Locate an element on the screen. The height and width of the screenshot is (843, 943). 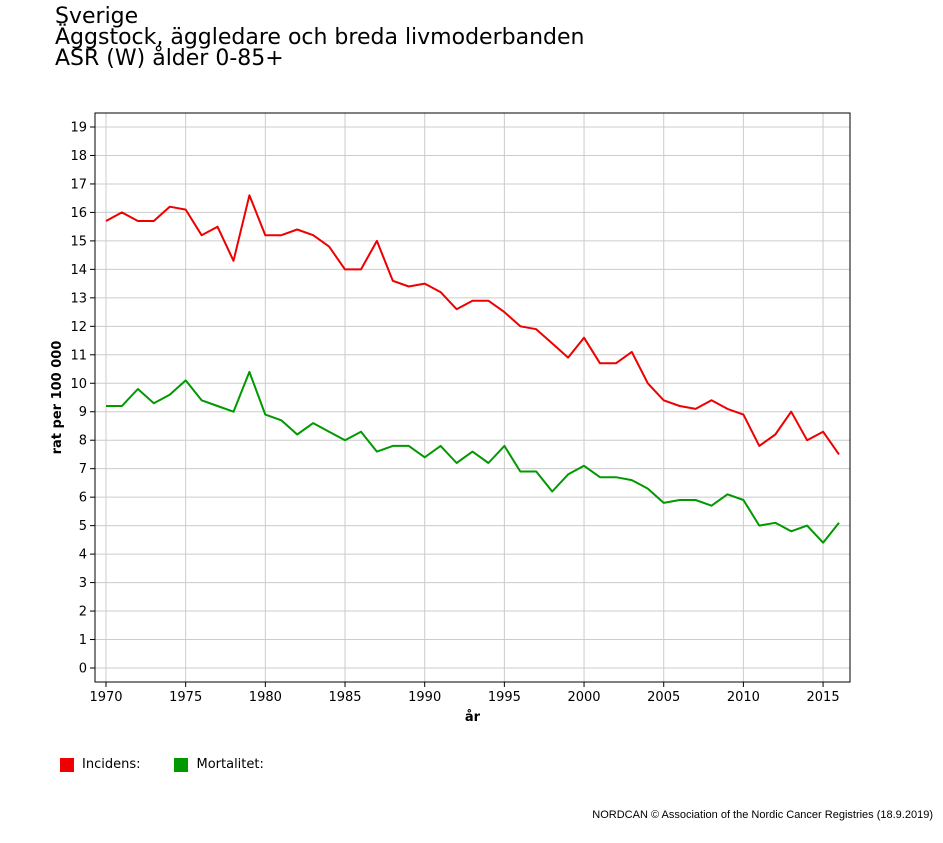
x-tick-label: 1970 is located at coordinates (105, 697).